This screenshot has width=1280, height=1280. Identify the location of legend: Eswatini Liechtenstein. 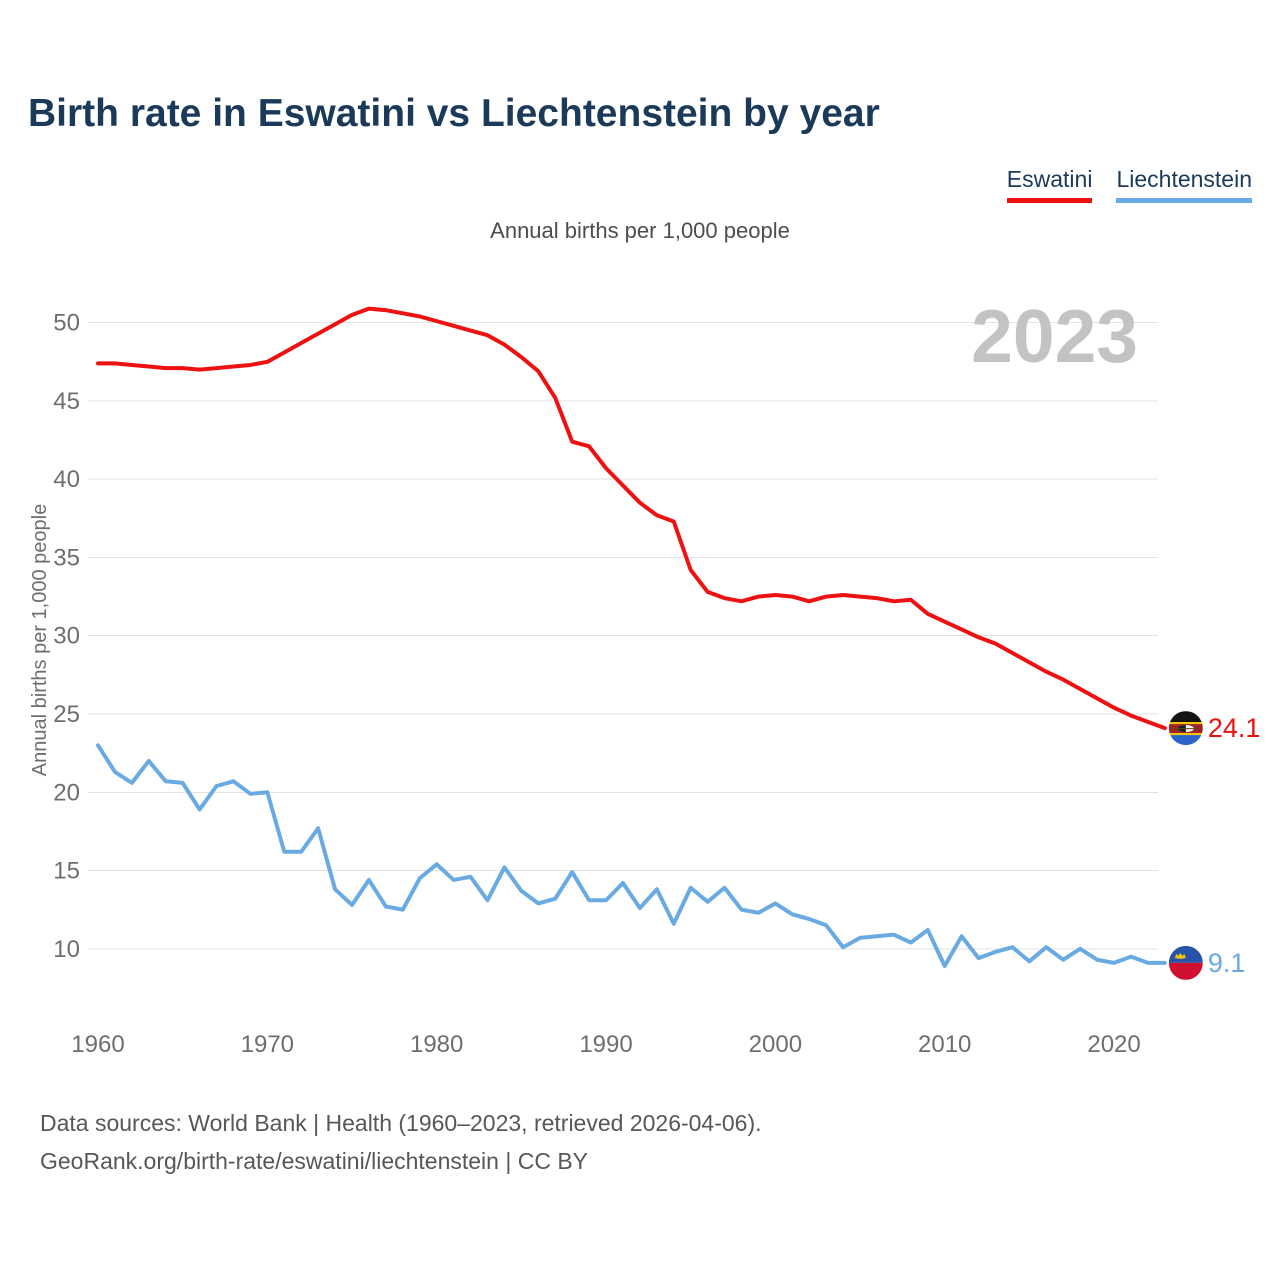
(1129, 184).